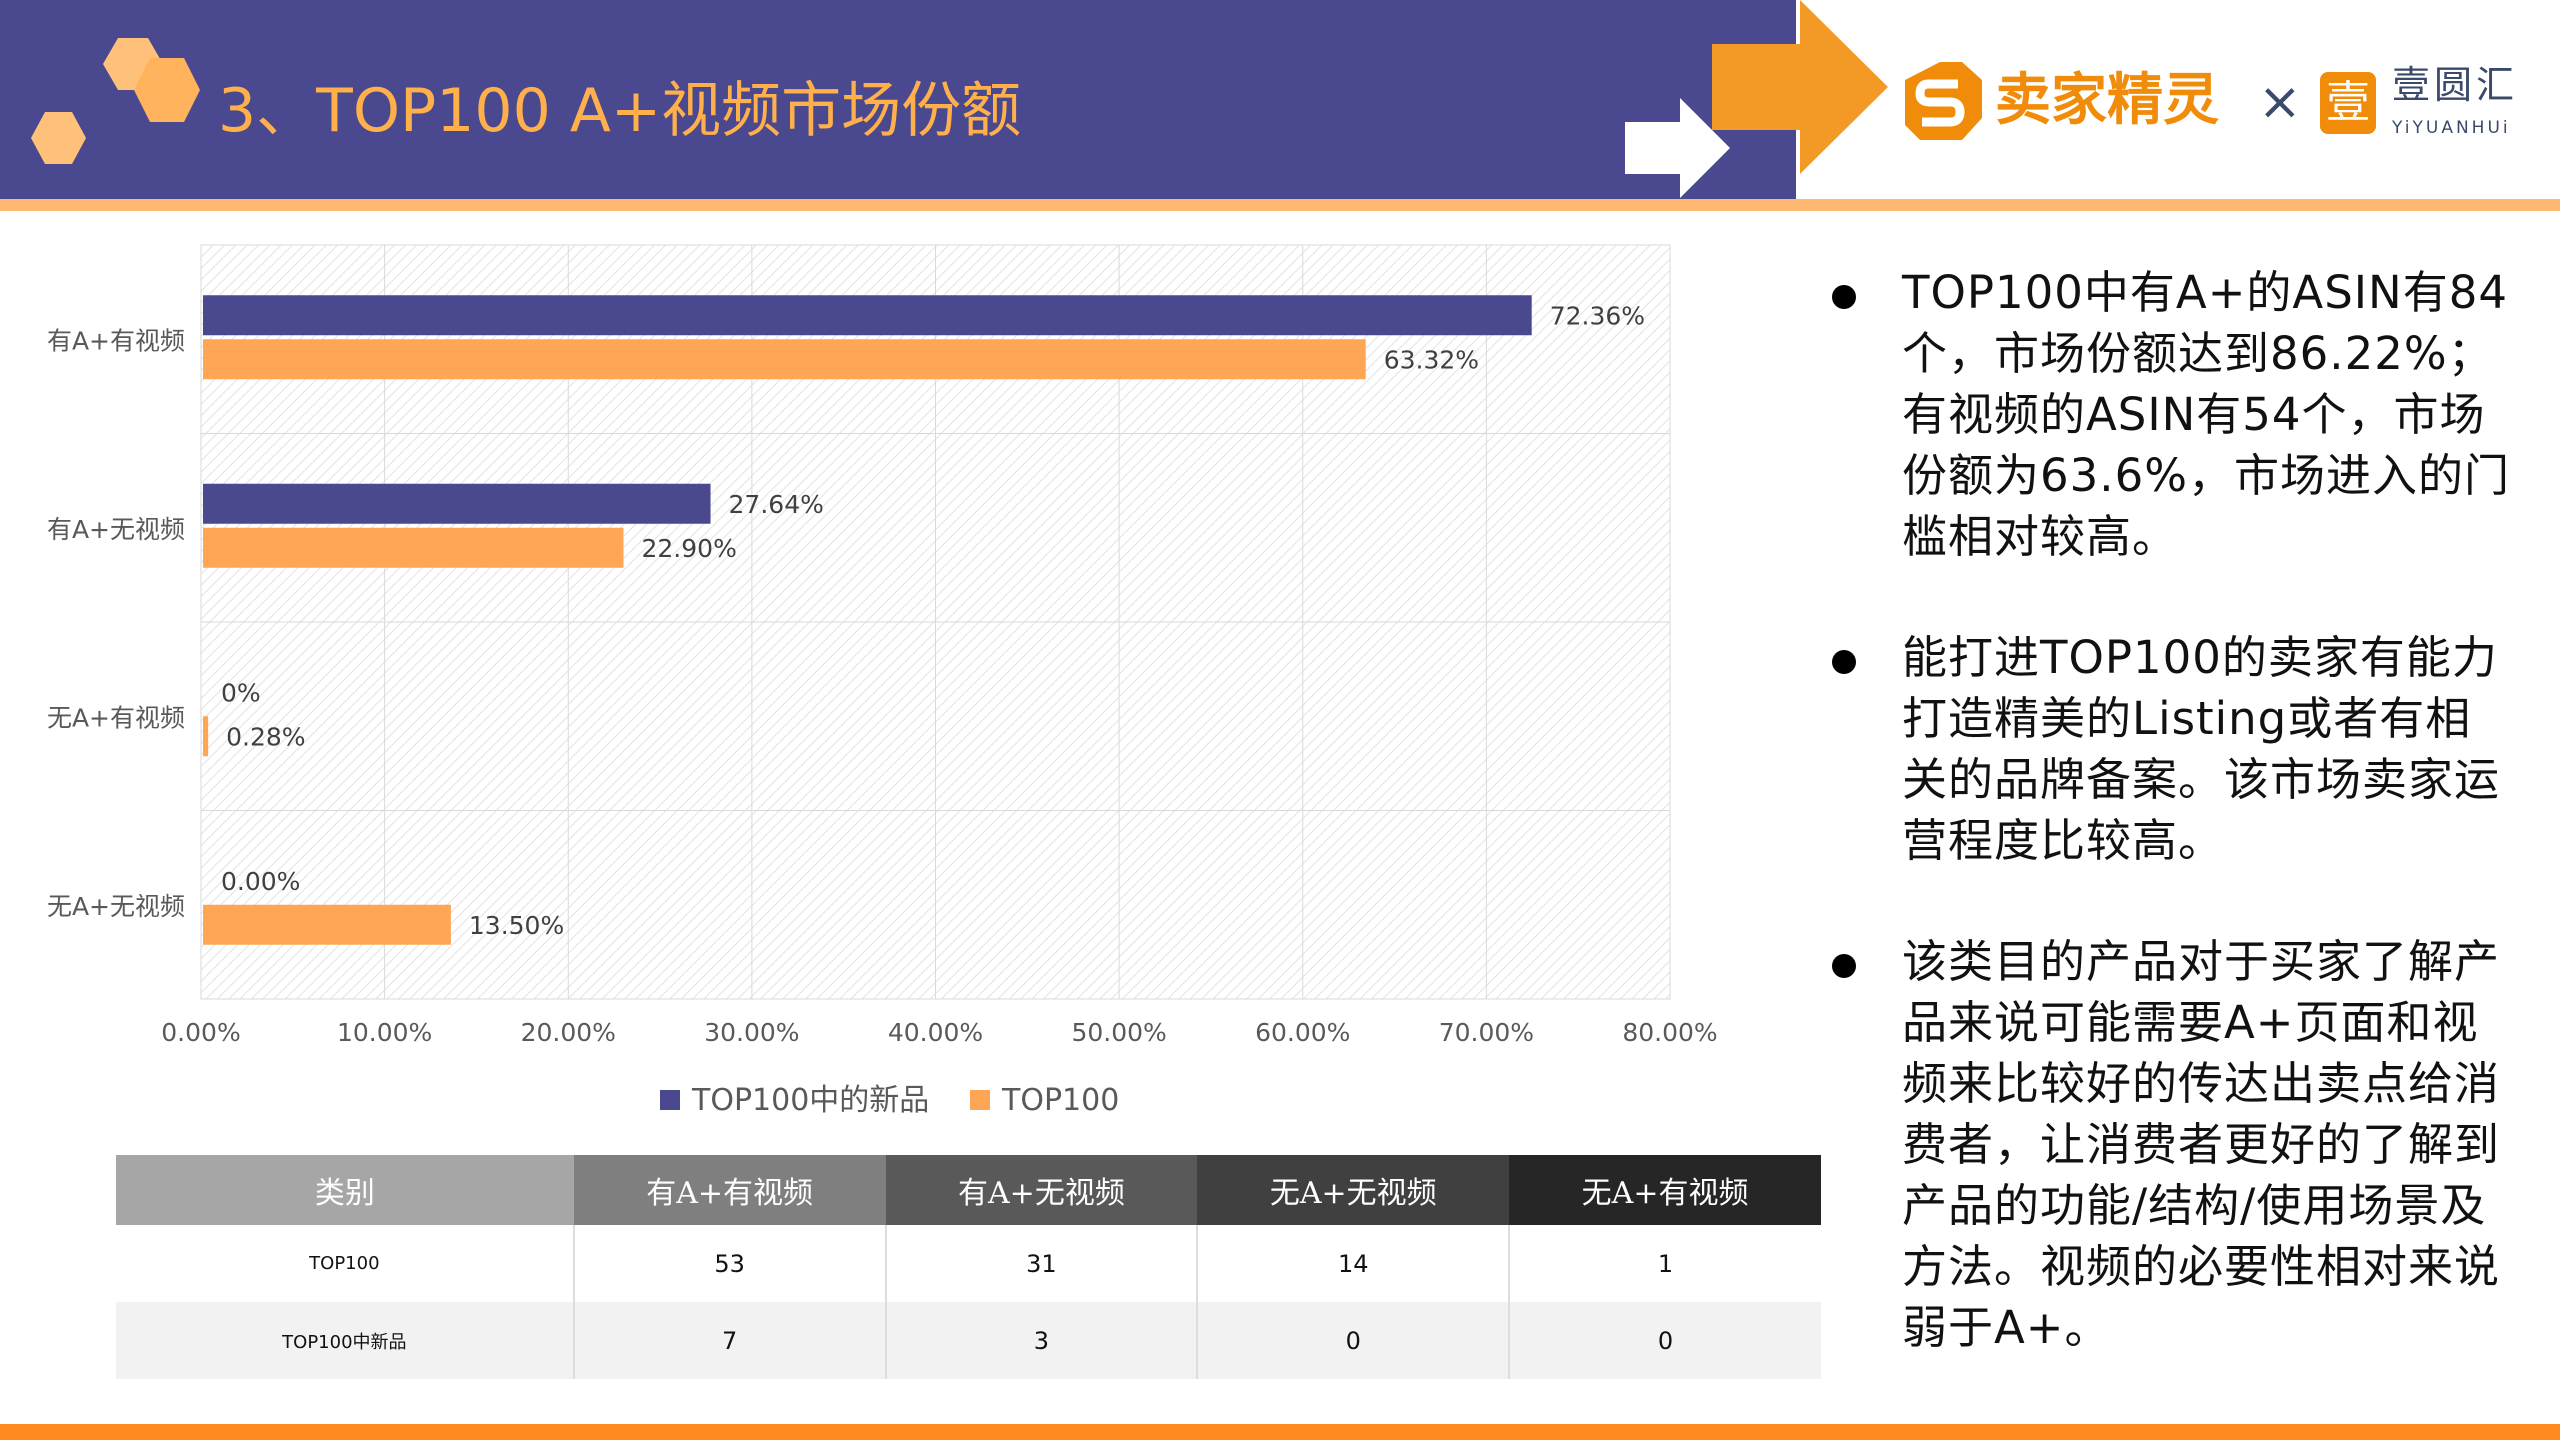 The height and width of the screenshot is (1440, 2560). What do you see at coordinates (1800, 87) in the screenshot?
I see `orange-arrow-icon` at bounding box center [1800, 87].